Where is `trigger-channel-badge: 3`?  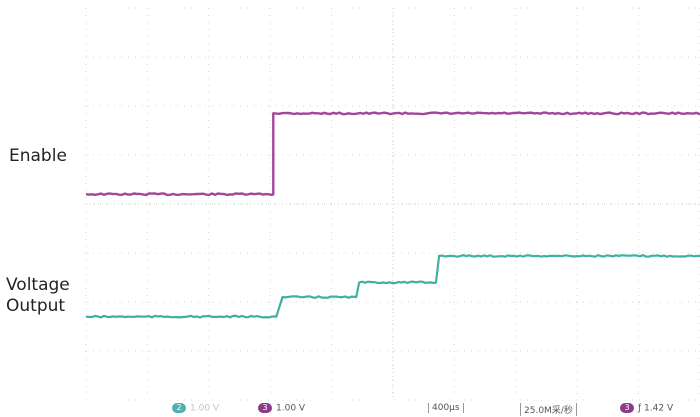
trigger-channel-badge: 3 is located at coordinates (627, 408).